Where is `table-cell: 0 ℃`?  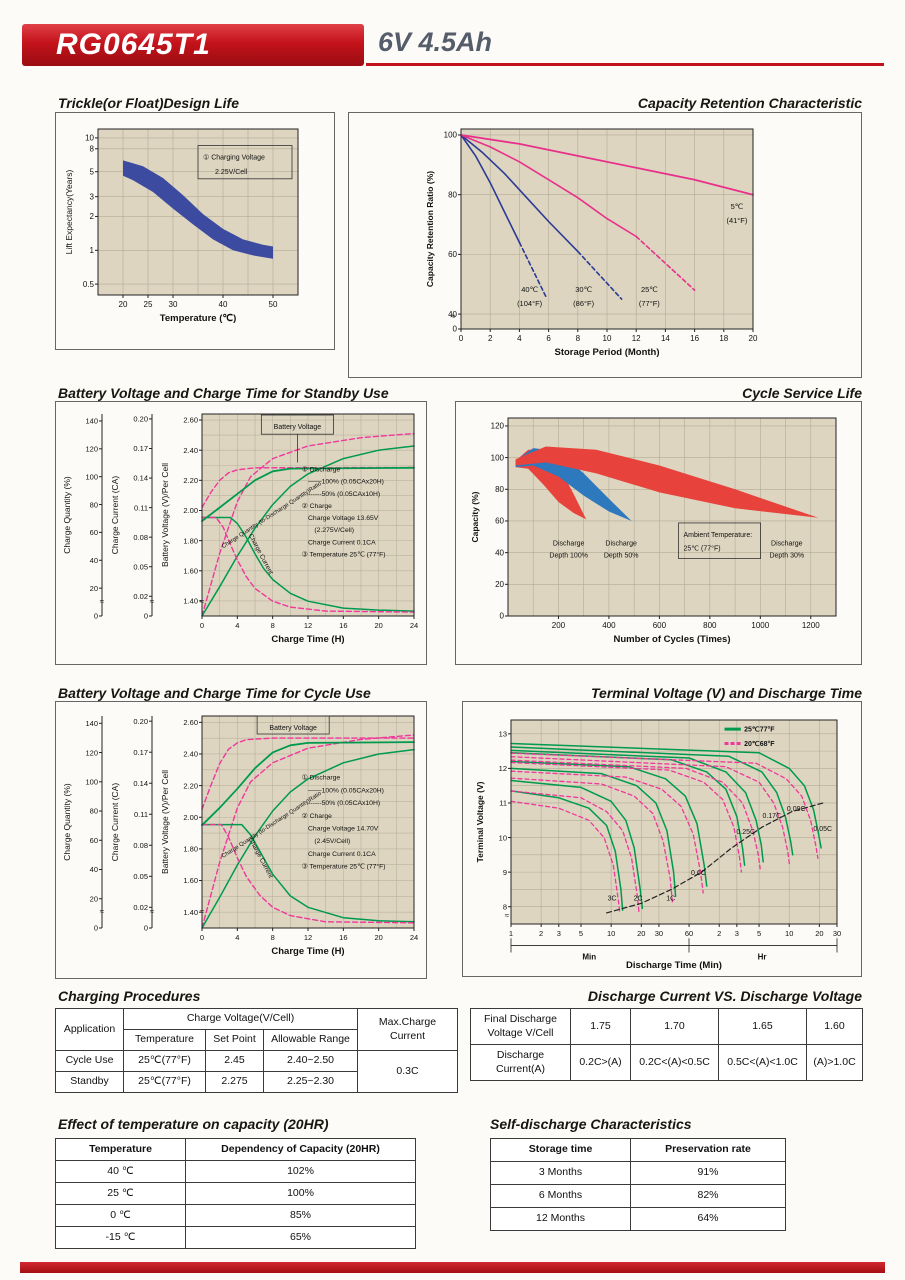 table-cell: 0 ℃ is located at coordinates (120, 1215).